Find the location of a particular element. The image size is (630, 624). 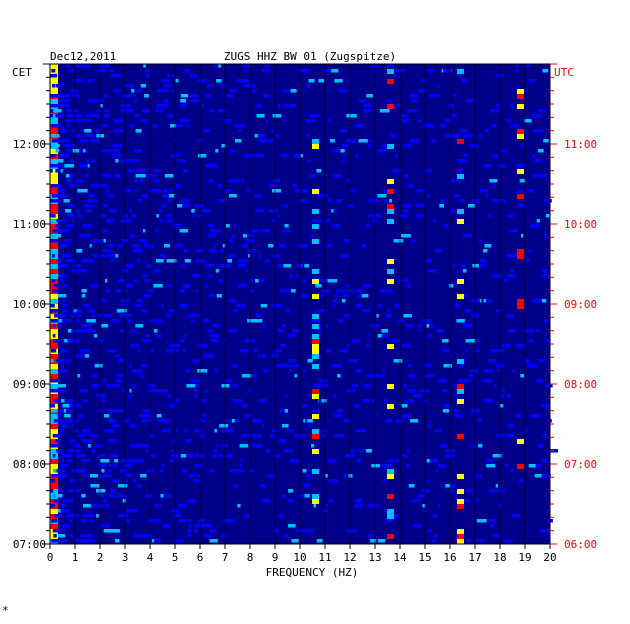

x-tick-label: 9 is located at coordinates (275, 557).